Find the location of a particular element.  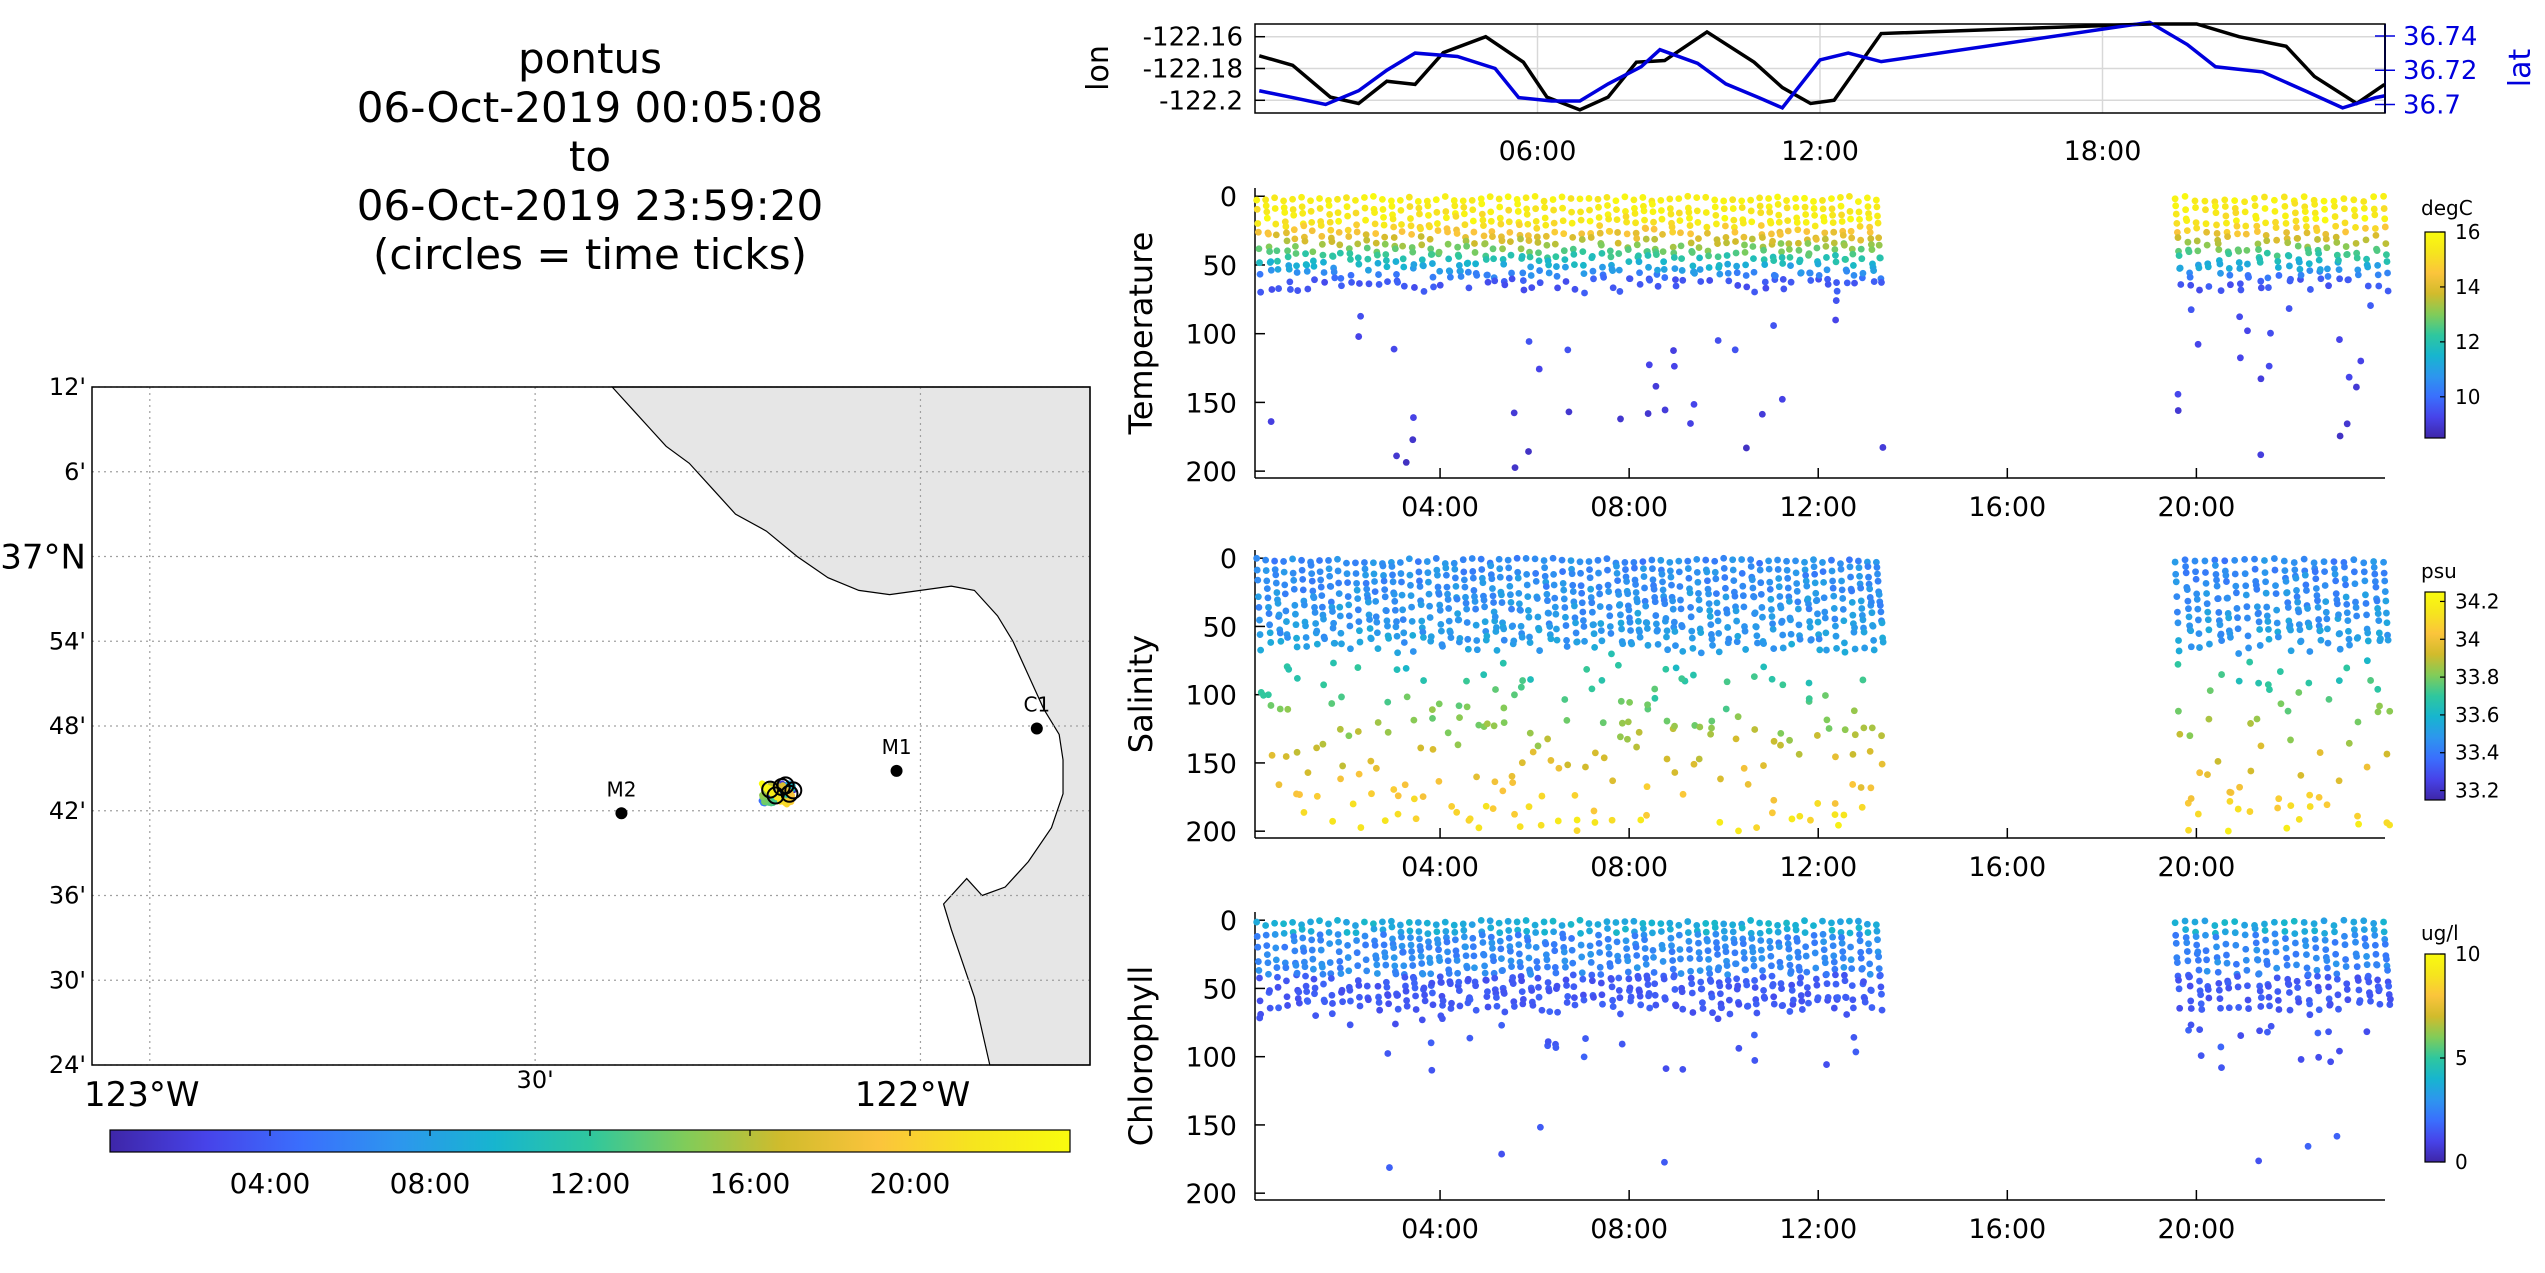

lonlat-right-tick-label: 36.7 is located at coordinates (2432, 105).